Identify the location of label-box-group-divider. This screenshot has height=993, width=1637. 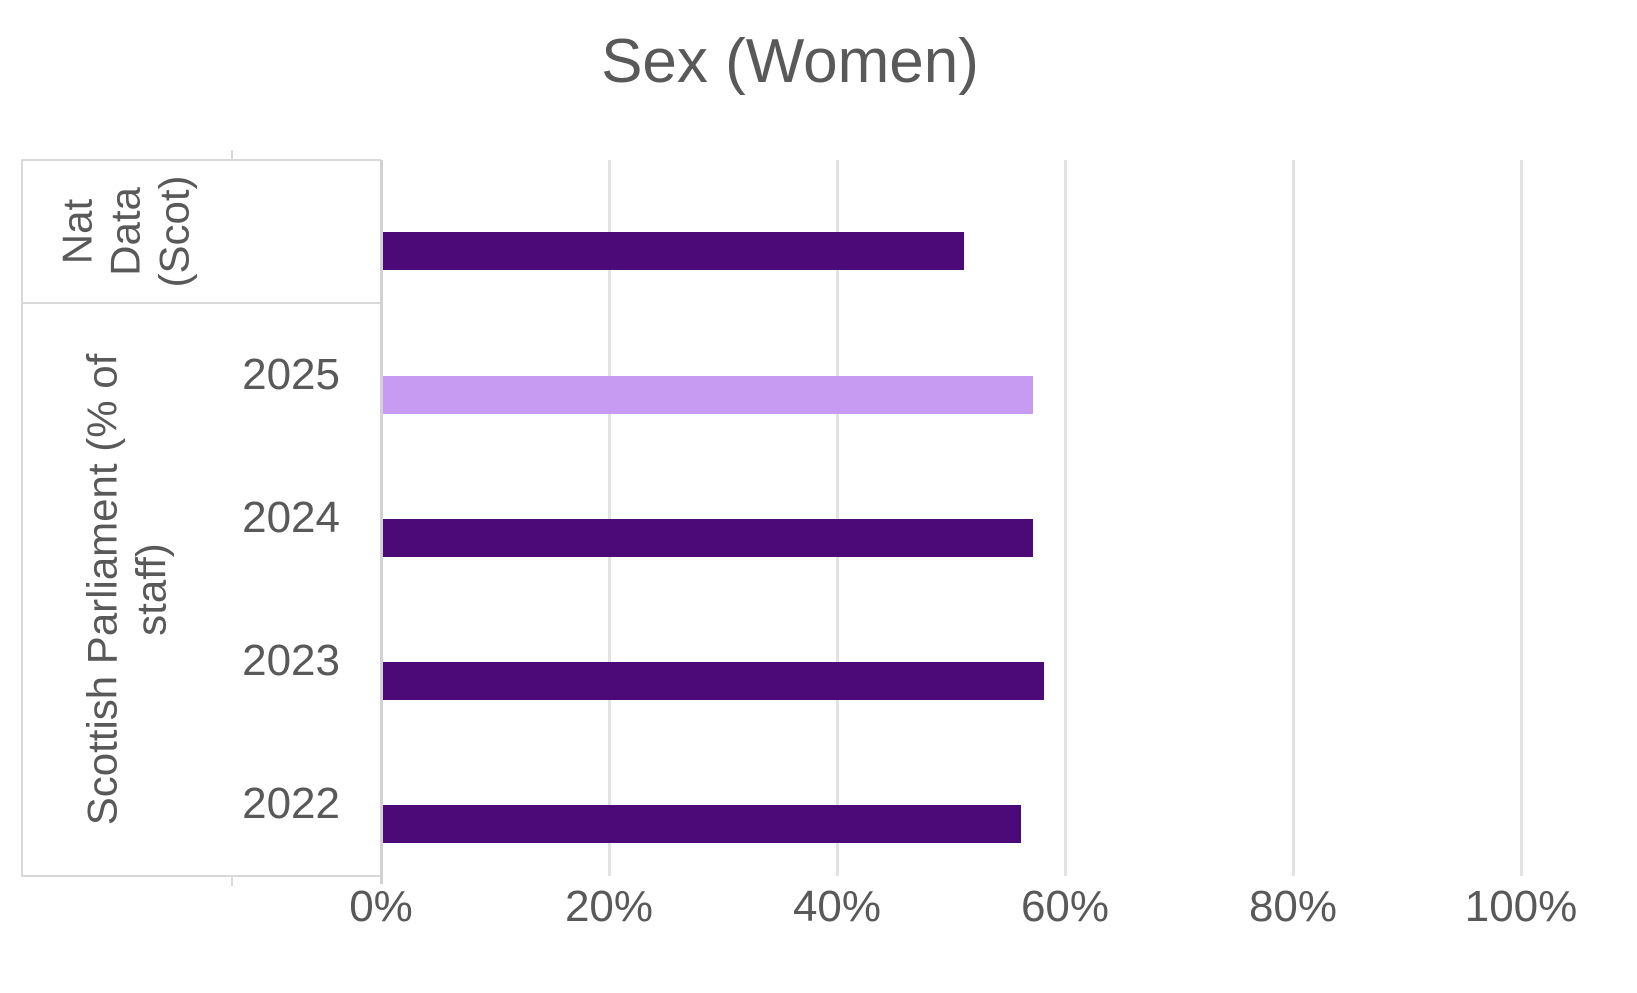
(201, 303).